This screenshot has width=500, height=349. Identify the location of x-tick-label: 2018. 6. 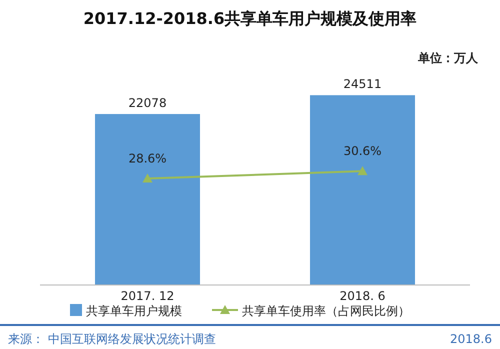
(363, 296).